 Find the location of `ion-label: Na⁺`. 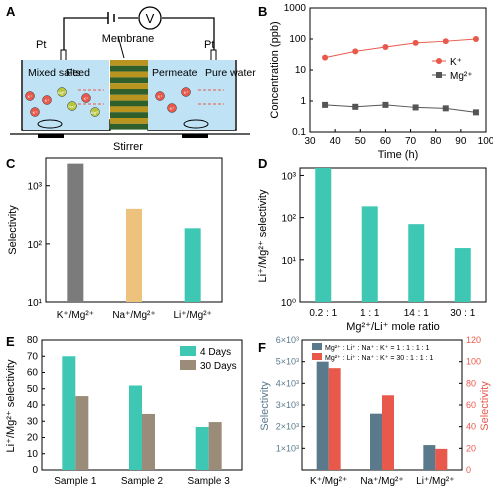

ion-label: Na⁺ is located at coordinates (71, 106).